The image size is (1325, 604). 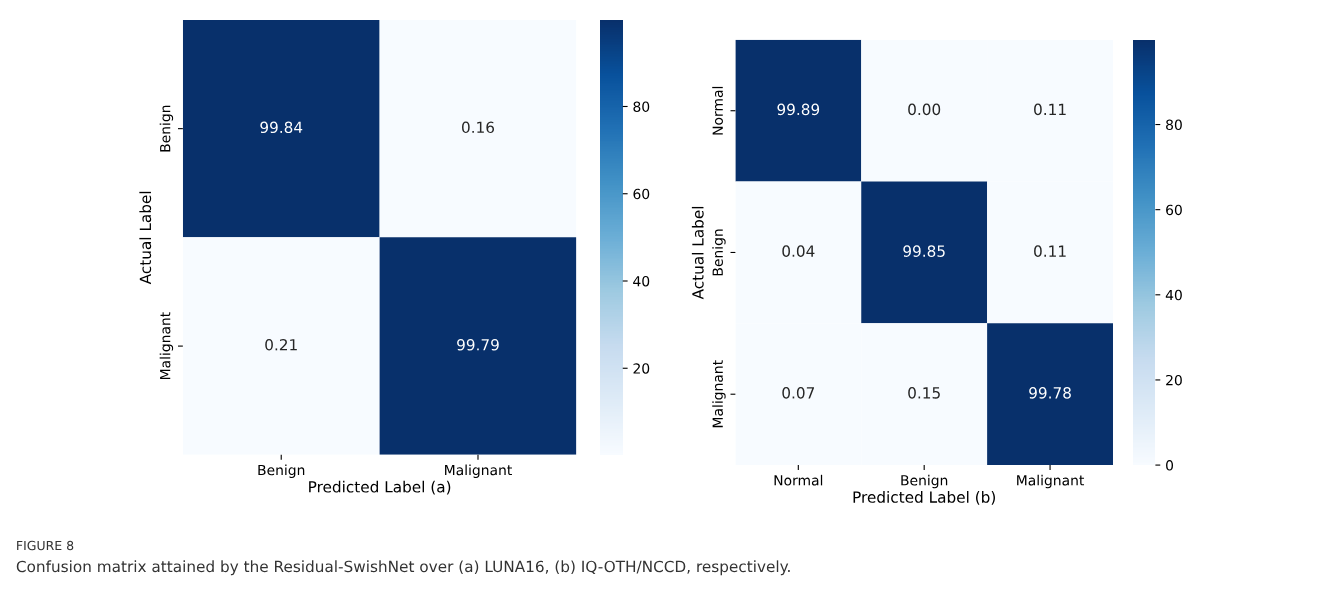 I want to click on data-label: 0.15, so click(x=924, y=393).